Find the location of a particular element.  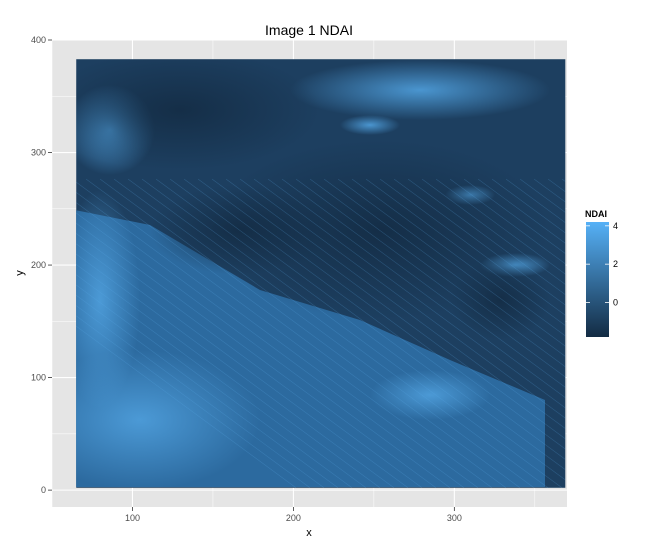

y-axis-title: y is located at coordinates (20, 273).